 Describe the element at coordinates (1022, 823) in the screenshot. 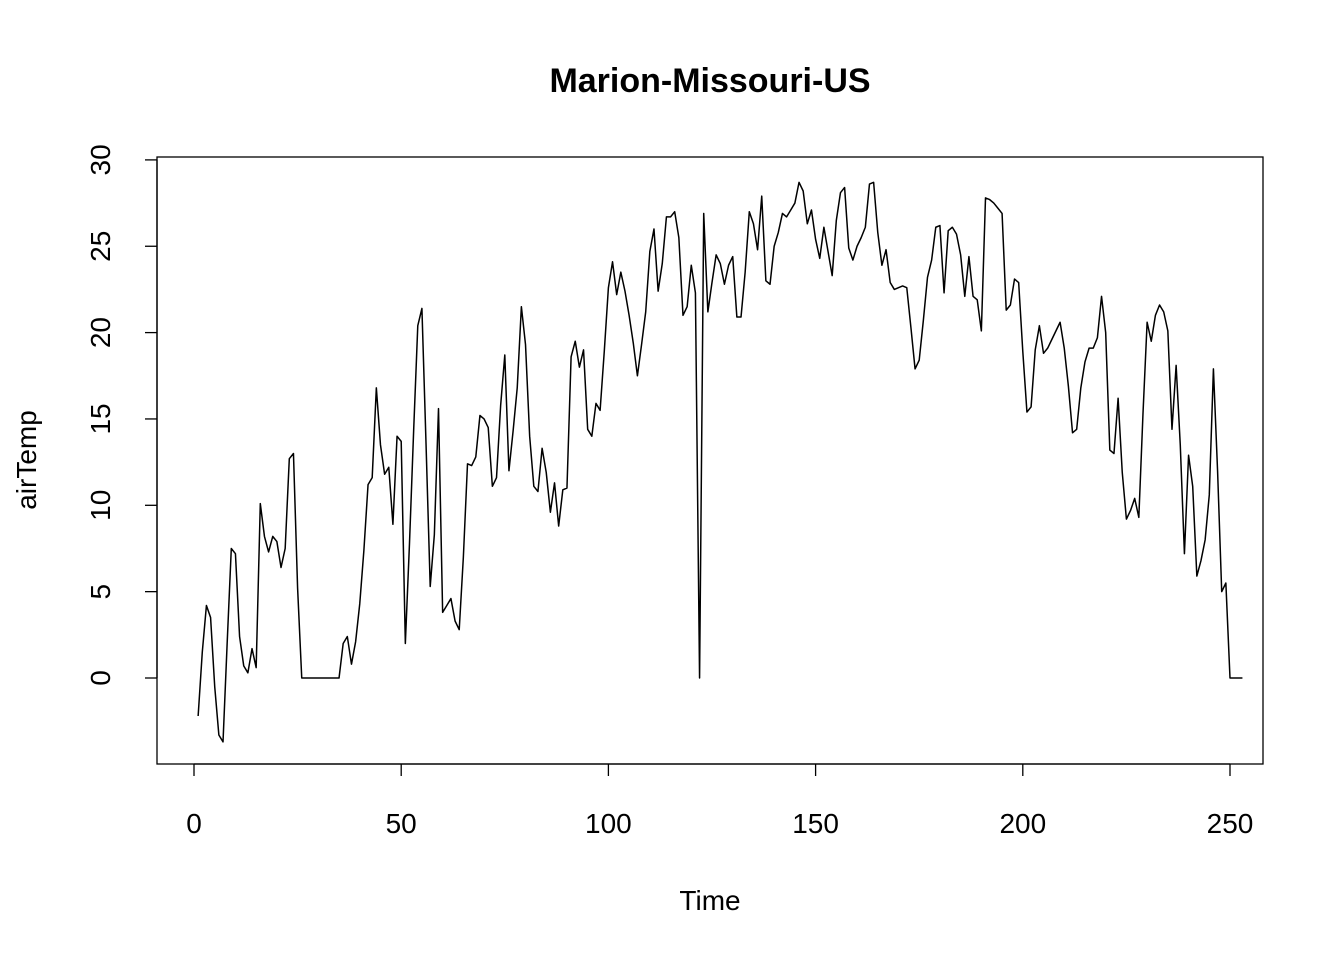

I see `x-tick-label: 200` at that location.